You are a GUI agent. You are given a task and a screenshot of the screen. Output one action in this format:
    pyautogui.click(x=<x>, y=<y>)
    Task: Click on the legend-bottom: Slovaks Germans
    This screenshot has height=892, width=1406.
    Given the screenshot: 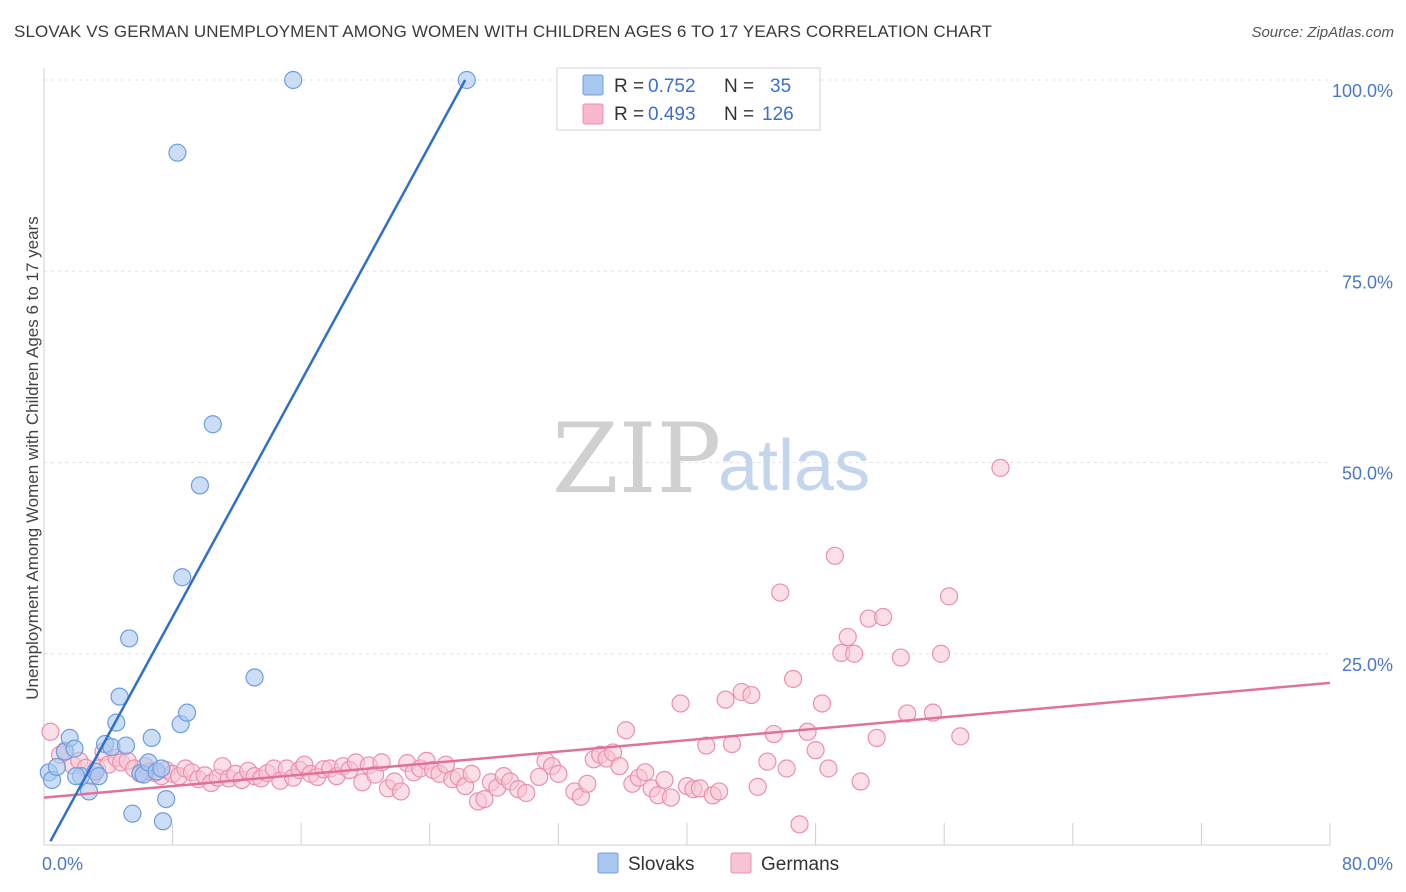 What is the action you would take?
    pyautogui.click(x=718, y=863)
    